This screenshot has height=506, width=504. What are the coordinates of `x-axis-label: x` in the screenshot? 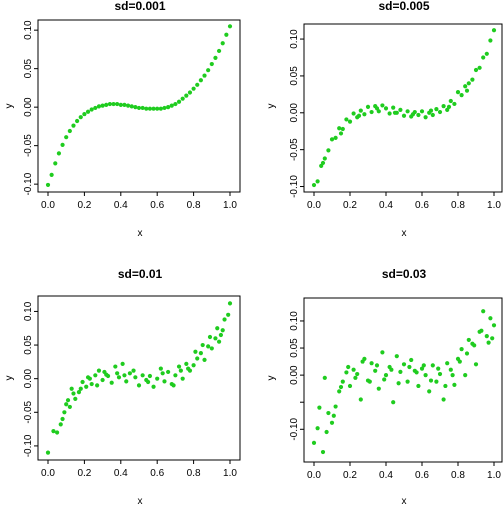 It's located at (404, 501).